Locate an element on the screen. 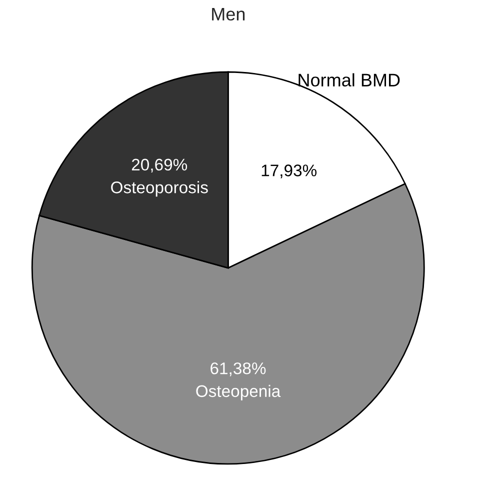  data-label: 61,38% is located at coordinates (238, 369).